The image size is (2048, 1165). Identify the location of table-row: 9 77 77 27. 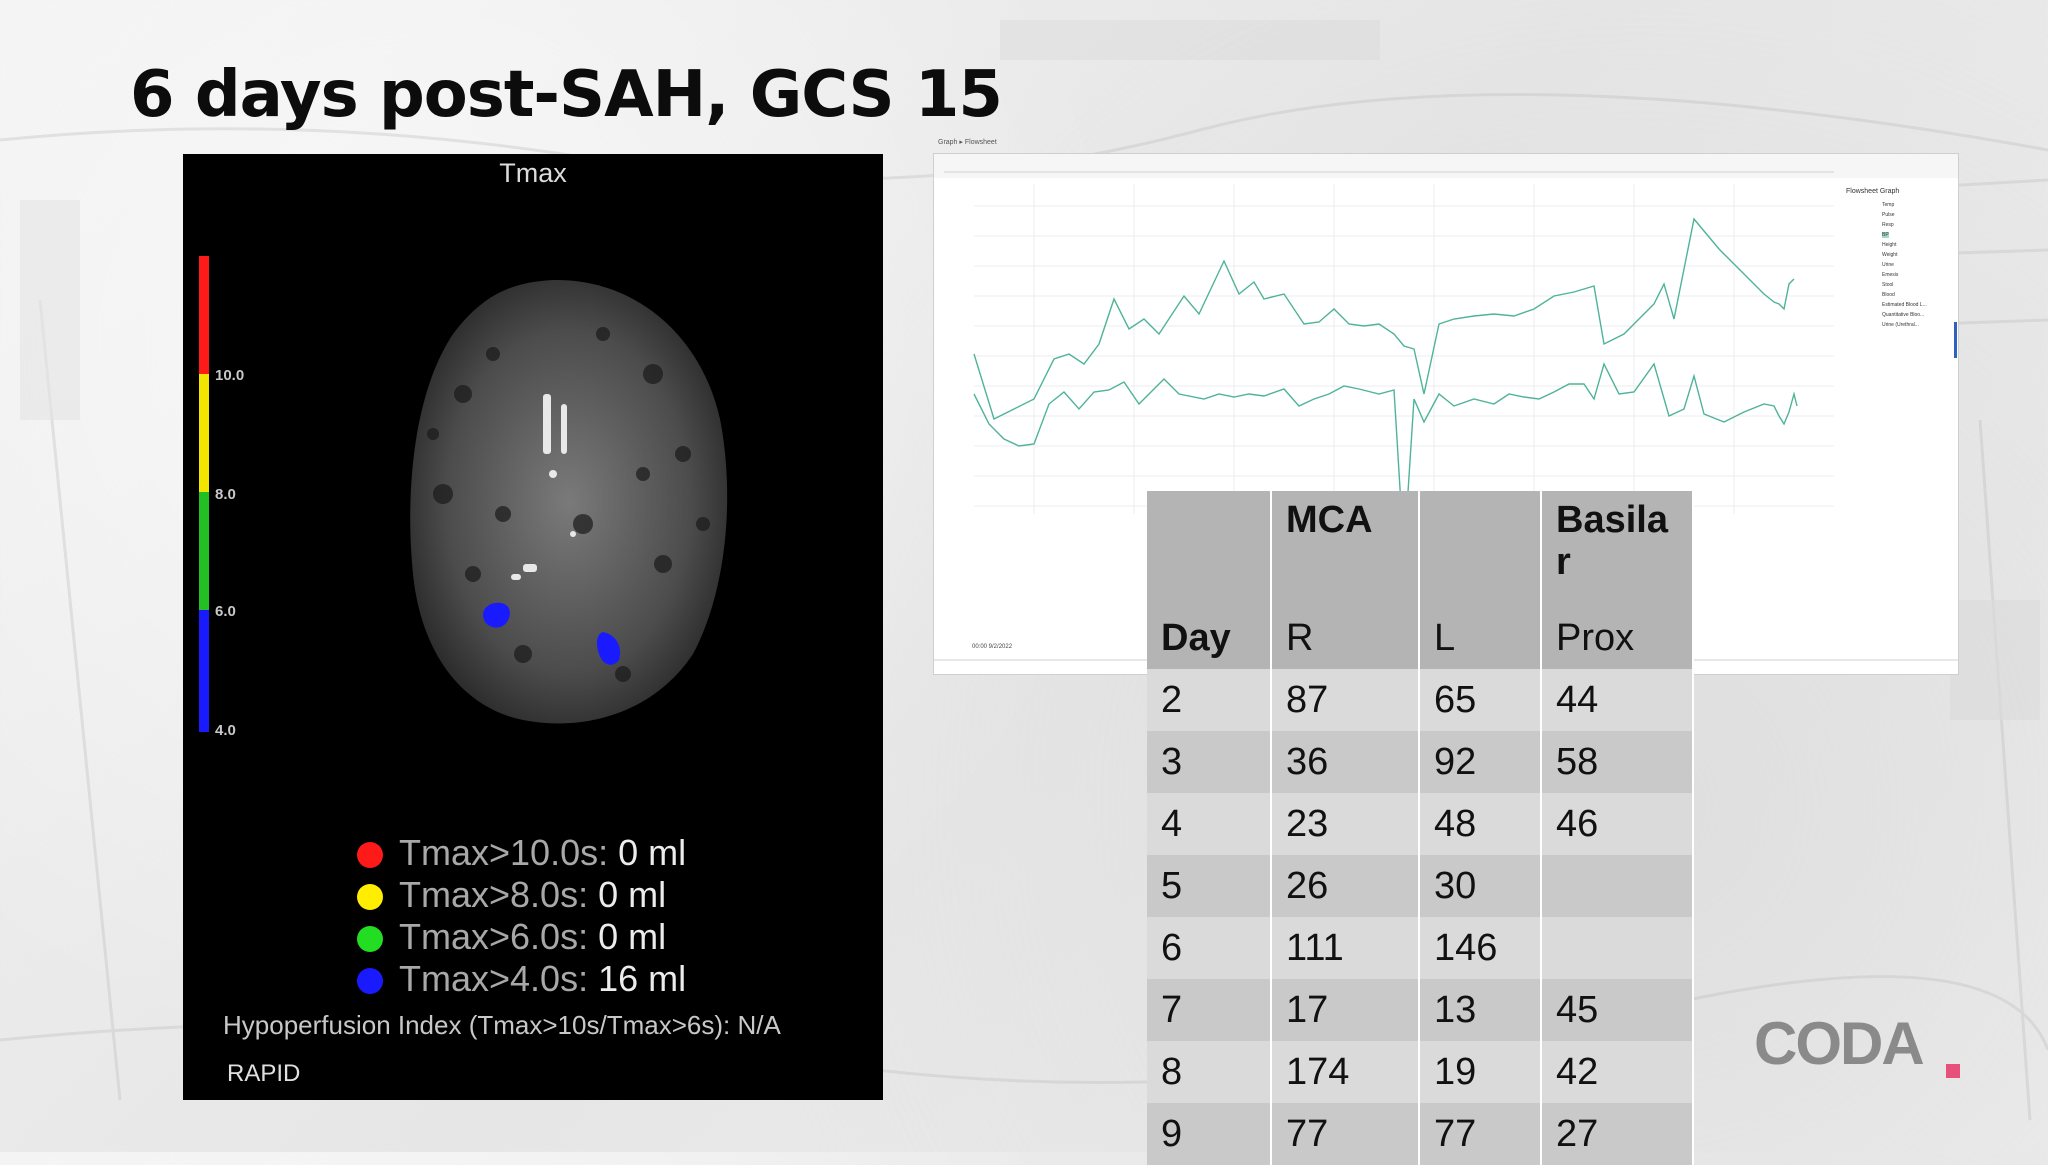
(1420, 1134).